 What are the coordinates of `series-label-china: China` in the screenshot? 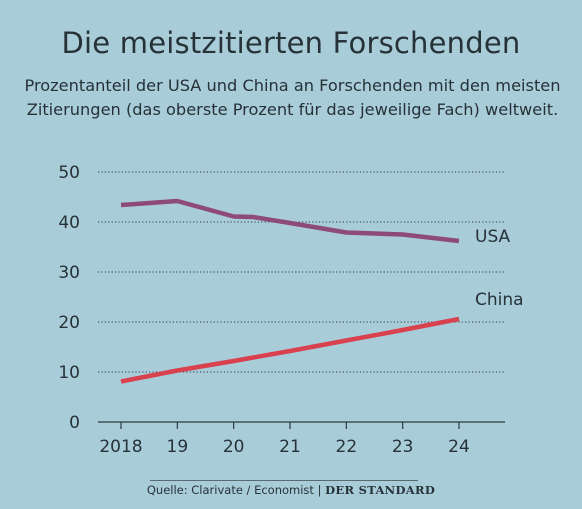 It's located at (499, 300).